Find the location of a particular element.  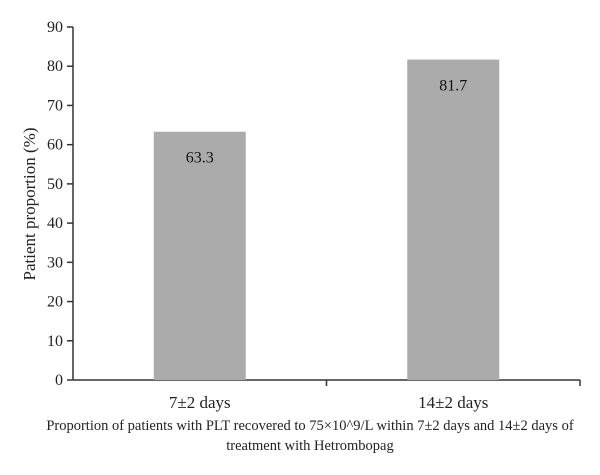

y-axis-label: Patient proportion (%) is located at coordinates (29, 204).